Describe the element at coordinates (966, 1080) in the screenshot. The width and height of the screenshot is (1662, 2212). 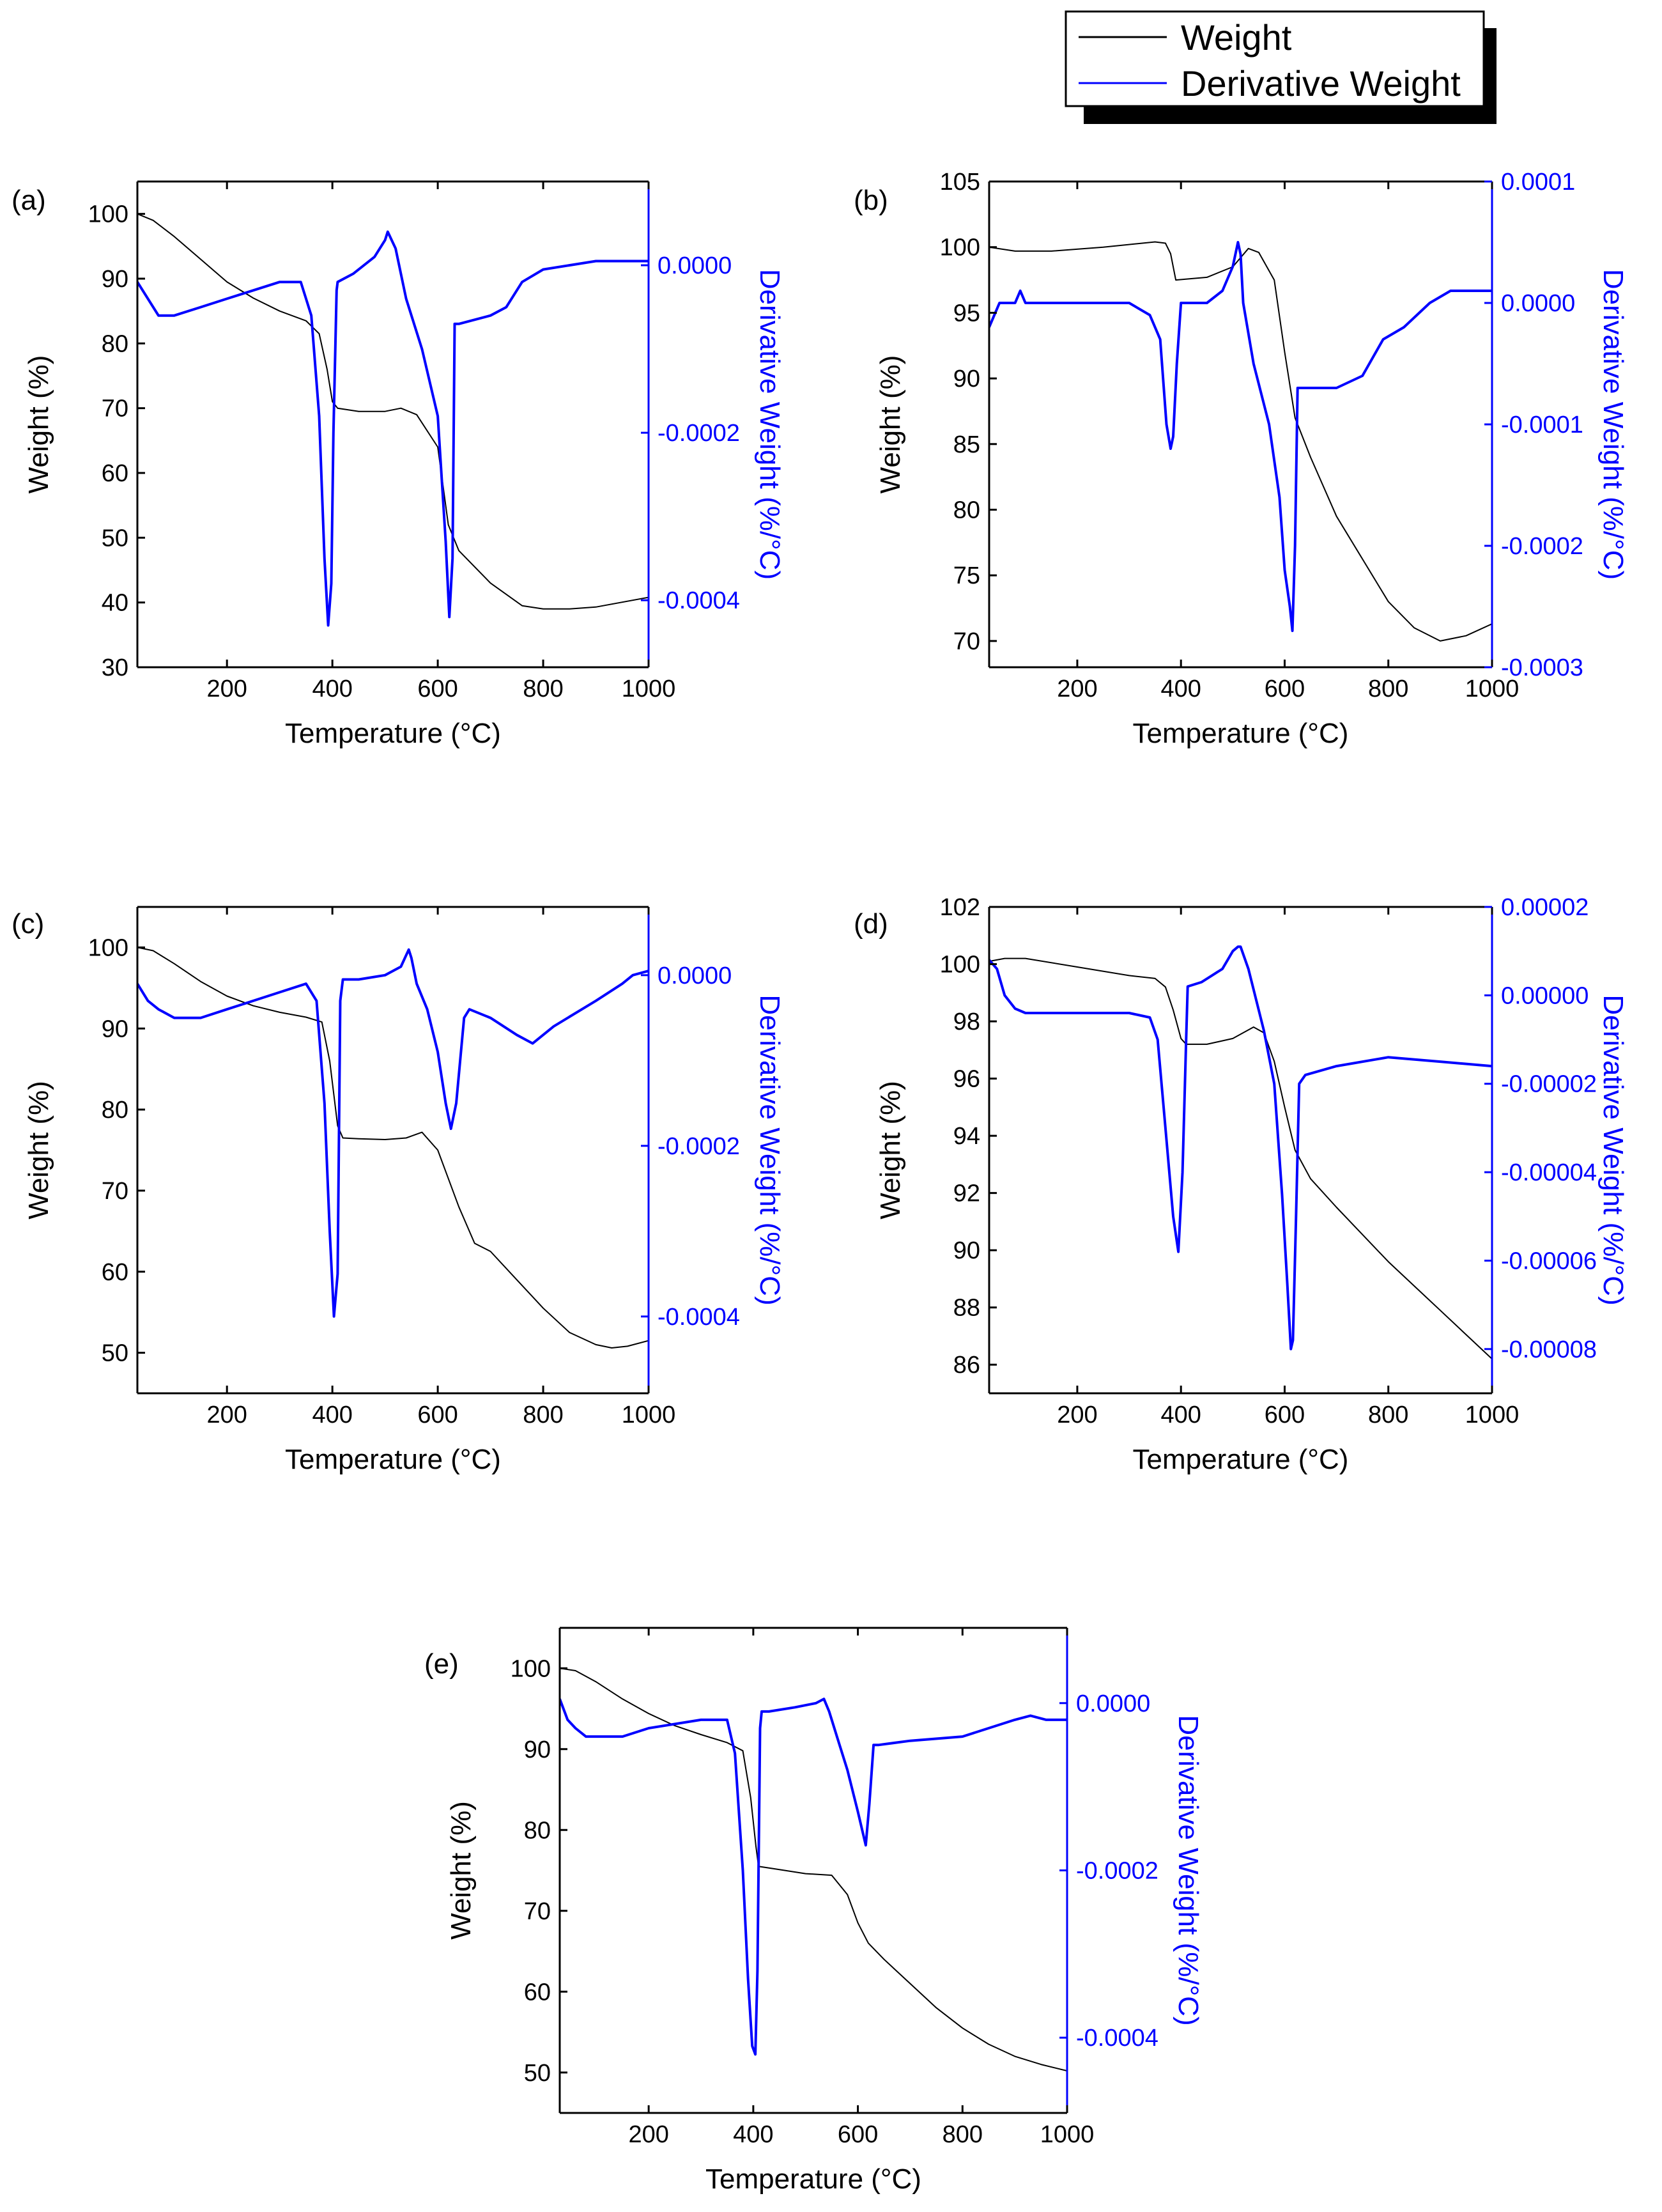
I see `panel-d-ytick-label: 96` at that location.